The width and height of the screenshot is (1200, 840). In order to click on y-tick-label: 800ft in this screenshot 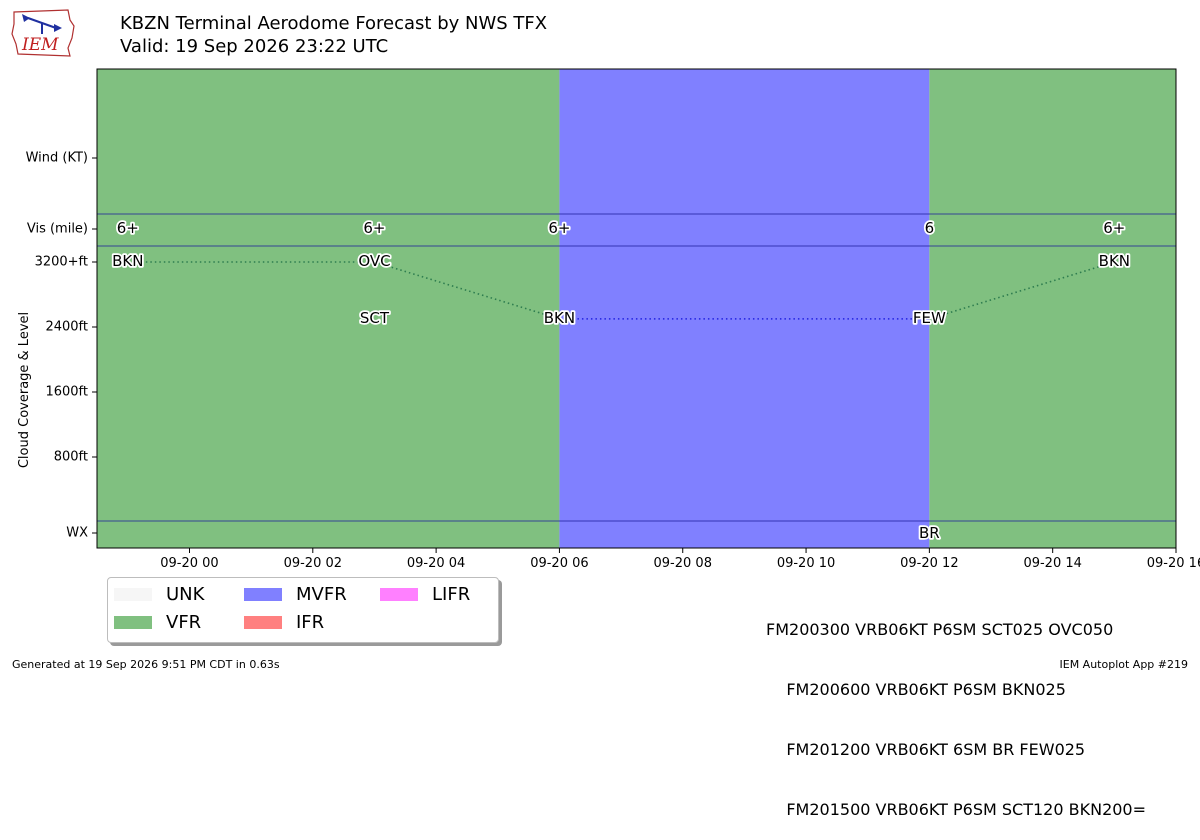, I will do `click(71, 457)`.